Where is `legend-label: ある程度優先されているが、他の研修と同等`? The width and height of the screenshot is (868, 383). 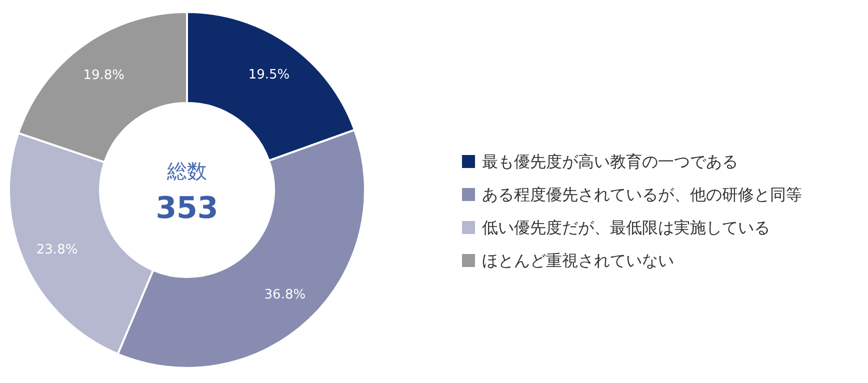 legend-label: ある程度優先されているが、他の研修と同等 is located at coordinates (642, 194).